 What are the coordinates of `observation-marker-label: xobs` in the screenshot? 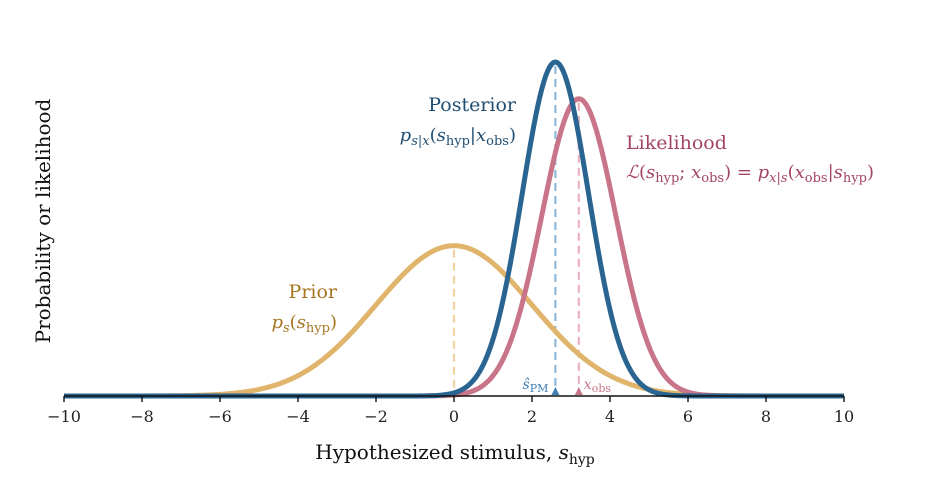 It's located at (598, 386).